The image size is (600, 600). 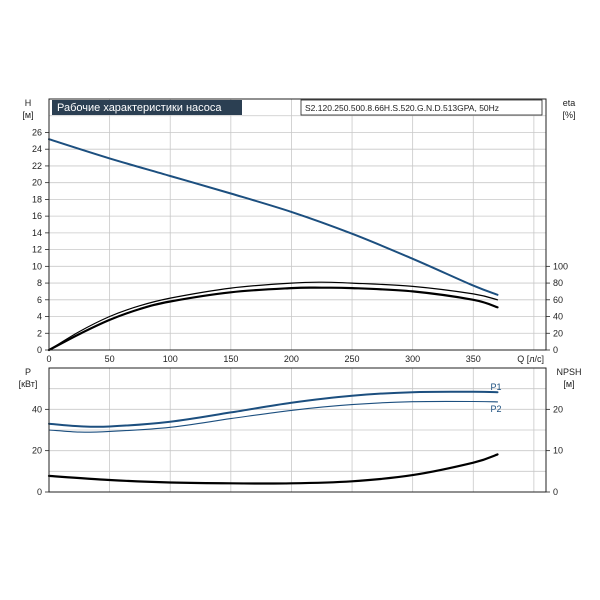 What do you see at coordinates (568, 372) in the screenshot?
I see `bottom-right-axis-label: NPSH` at bounding box center [568, 372].